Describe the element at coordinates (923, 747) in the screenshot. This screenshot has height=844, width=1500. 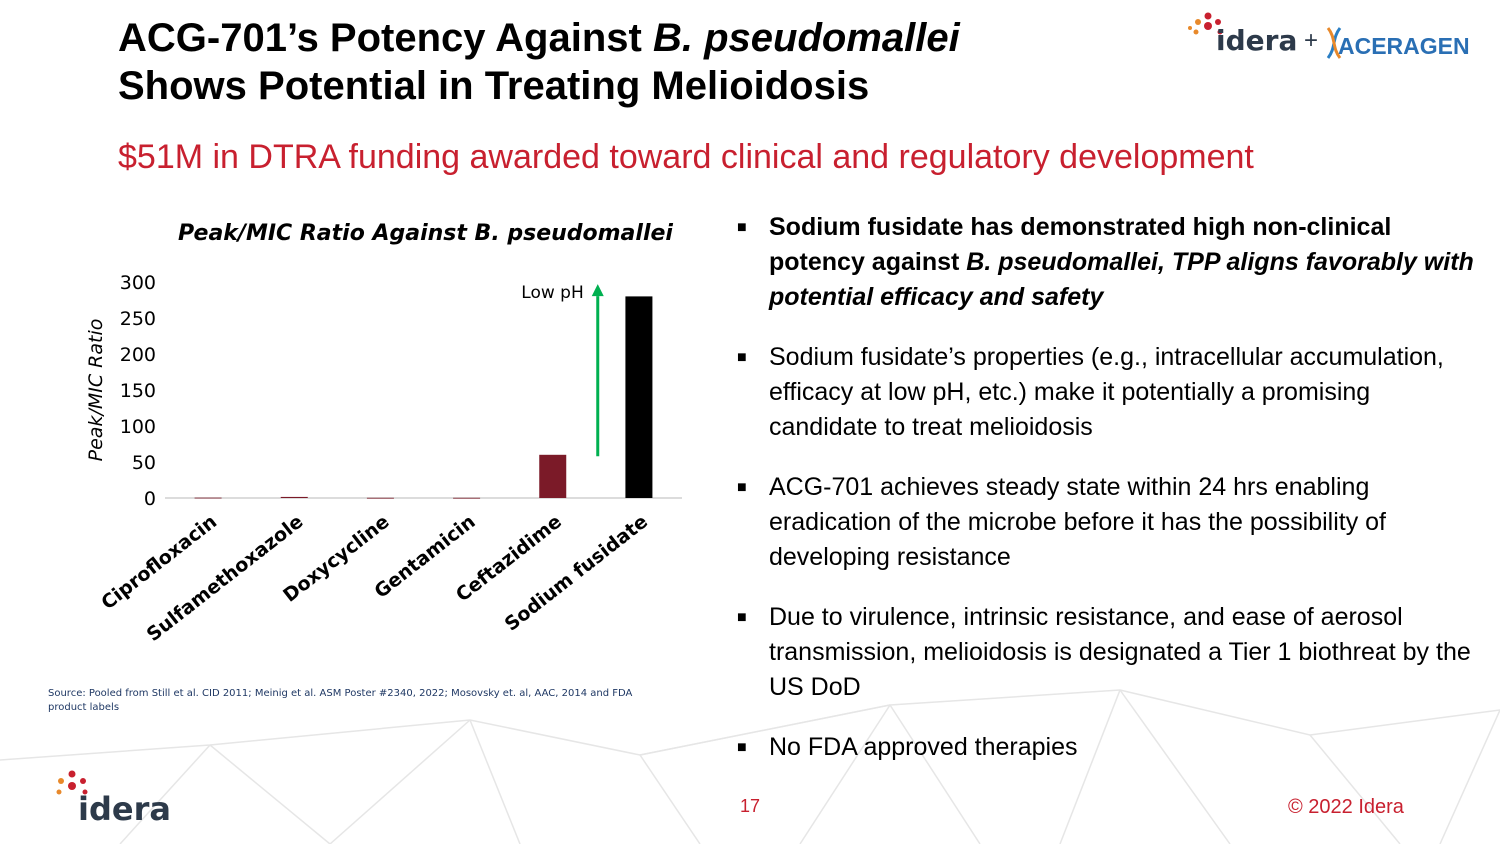
I see `bullet-5-text: No FDA approved therapies` at that location.